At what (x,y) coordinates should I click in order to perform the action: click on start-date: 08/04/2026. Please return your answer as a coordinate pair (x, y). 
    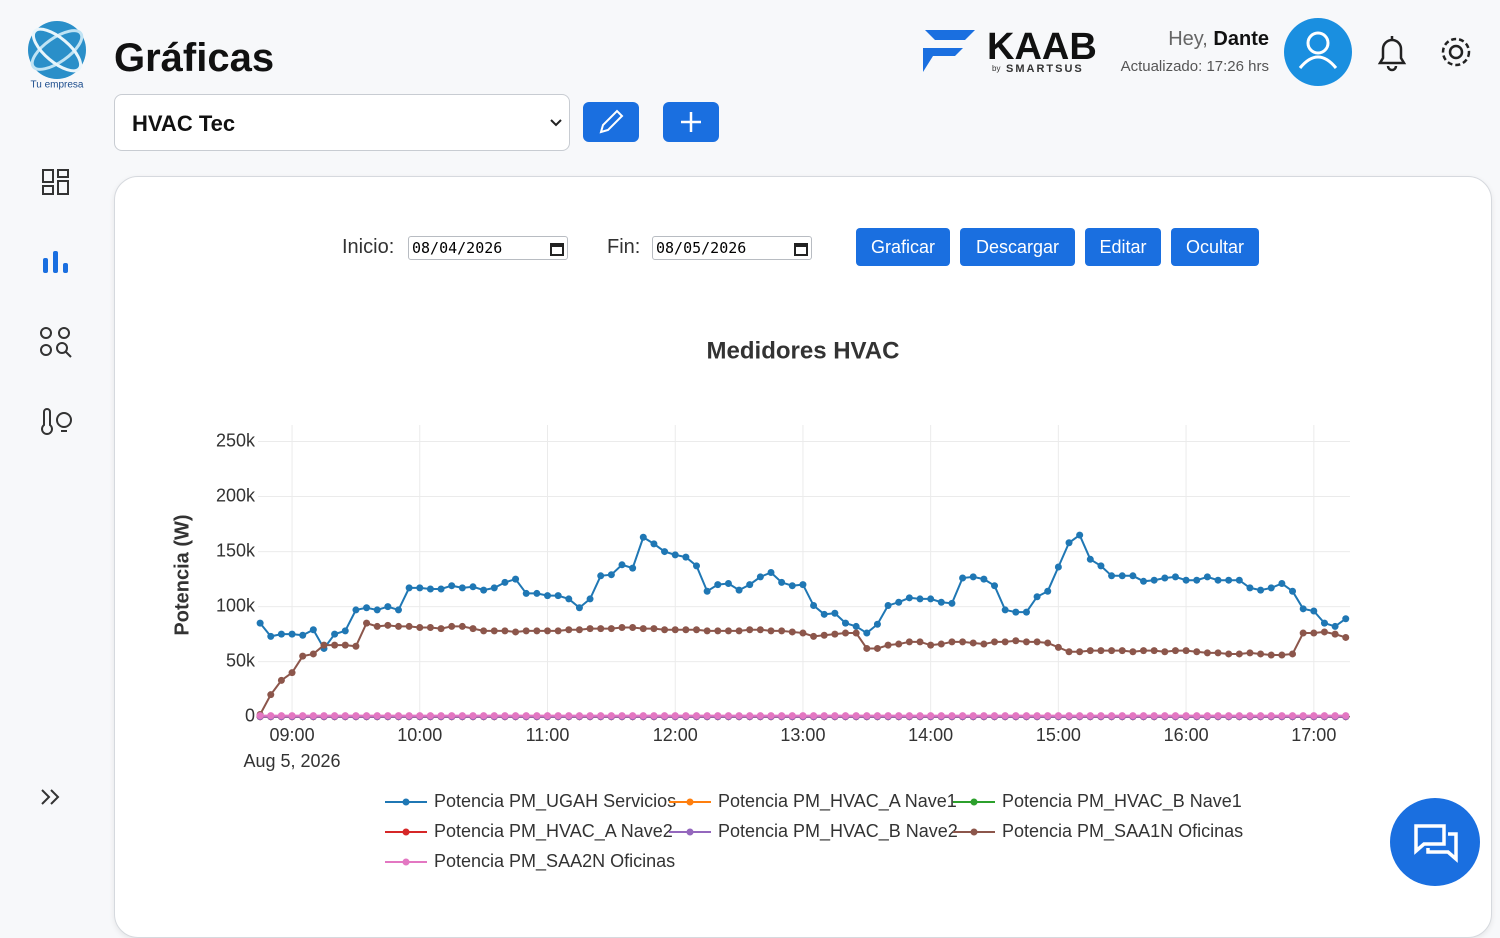
    Looking at the image, I should click on (457, 248).